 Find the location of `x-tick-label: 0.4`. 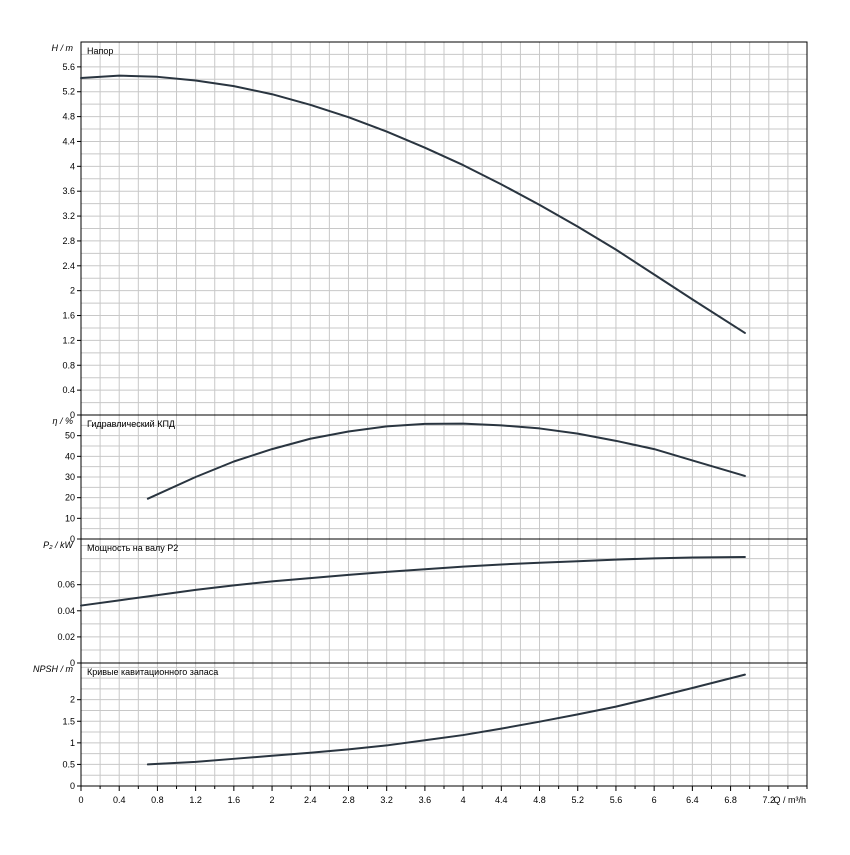

x-tick-label: 0.4 is located at coordinates (119, 800).